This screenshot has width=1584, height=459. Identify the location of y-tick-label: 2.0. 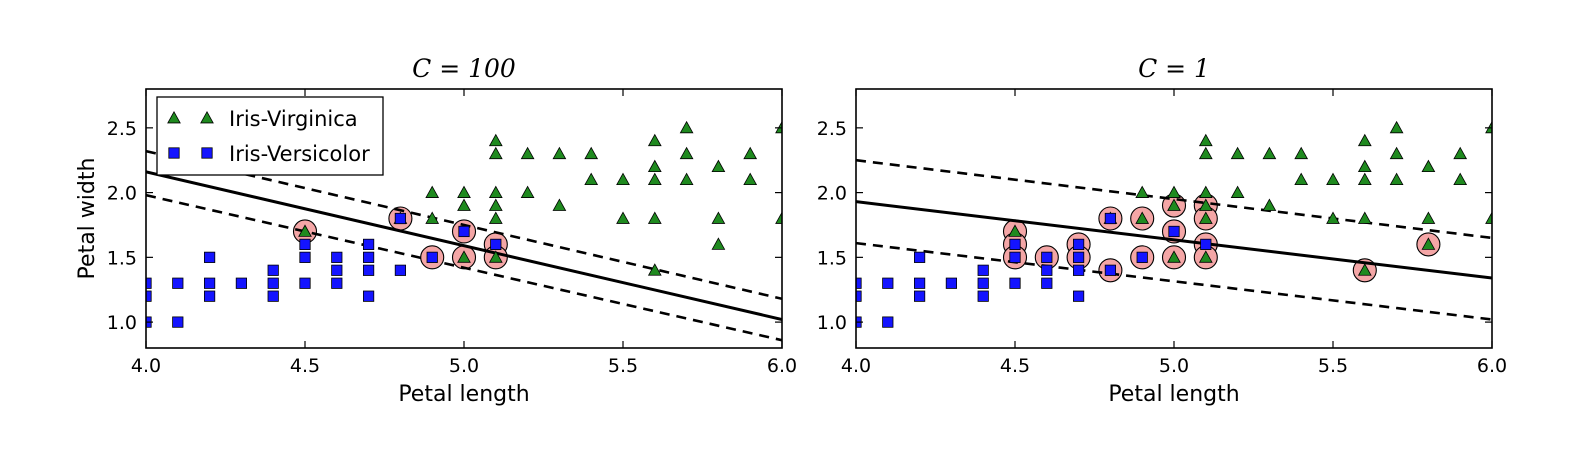
(122, 194).